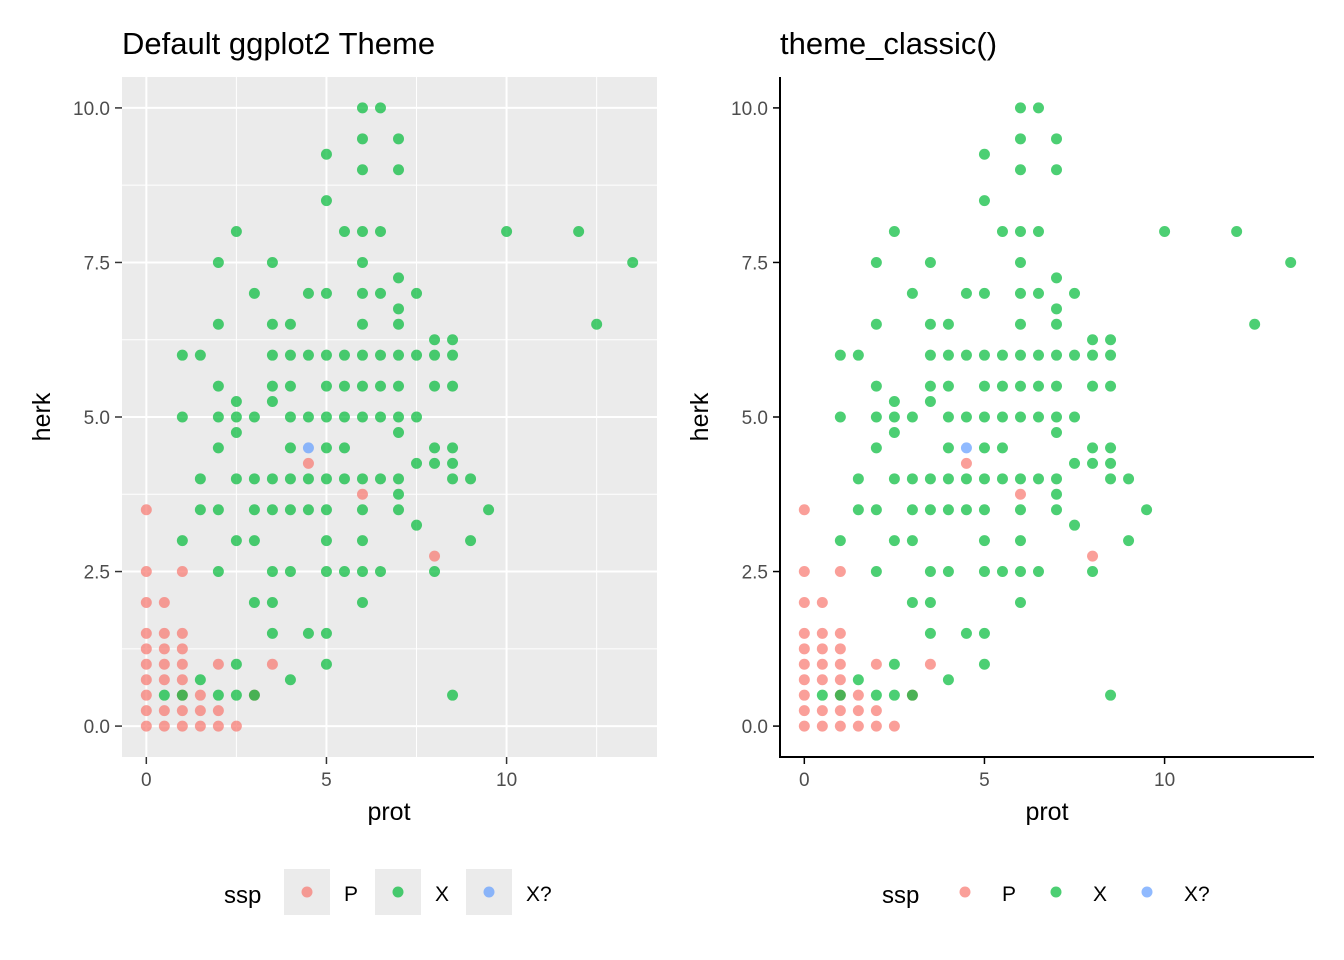 Image resolution: width=1344 pixels, height=960 pixels. Describe the element at coordinates (755, 263) in the screenshot. I see `right-y-tick-label-3: 7.5` at that location.